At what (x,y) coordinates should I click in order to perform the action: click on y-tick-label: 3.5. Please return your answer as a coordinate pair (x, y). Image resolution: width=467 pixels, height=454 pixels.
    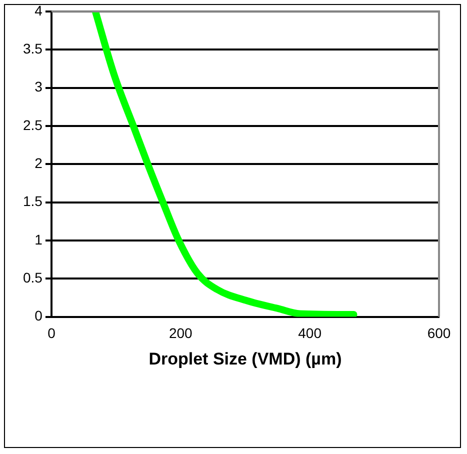
    Looking at the image, I should click on (32, 48).